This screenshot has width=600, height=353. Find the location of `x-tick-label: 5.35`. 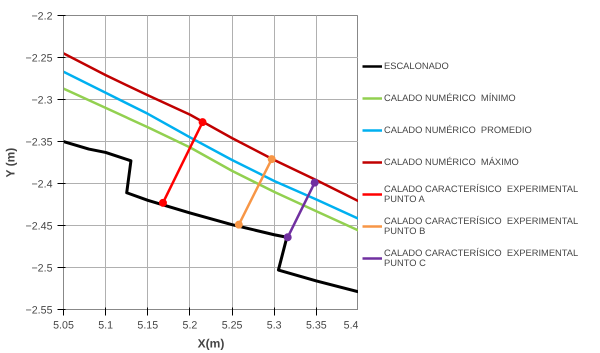

x-tick-label: 5.35 is located at coordinates (316, 326).